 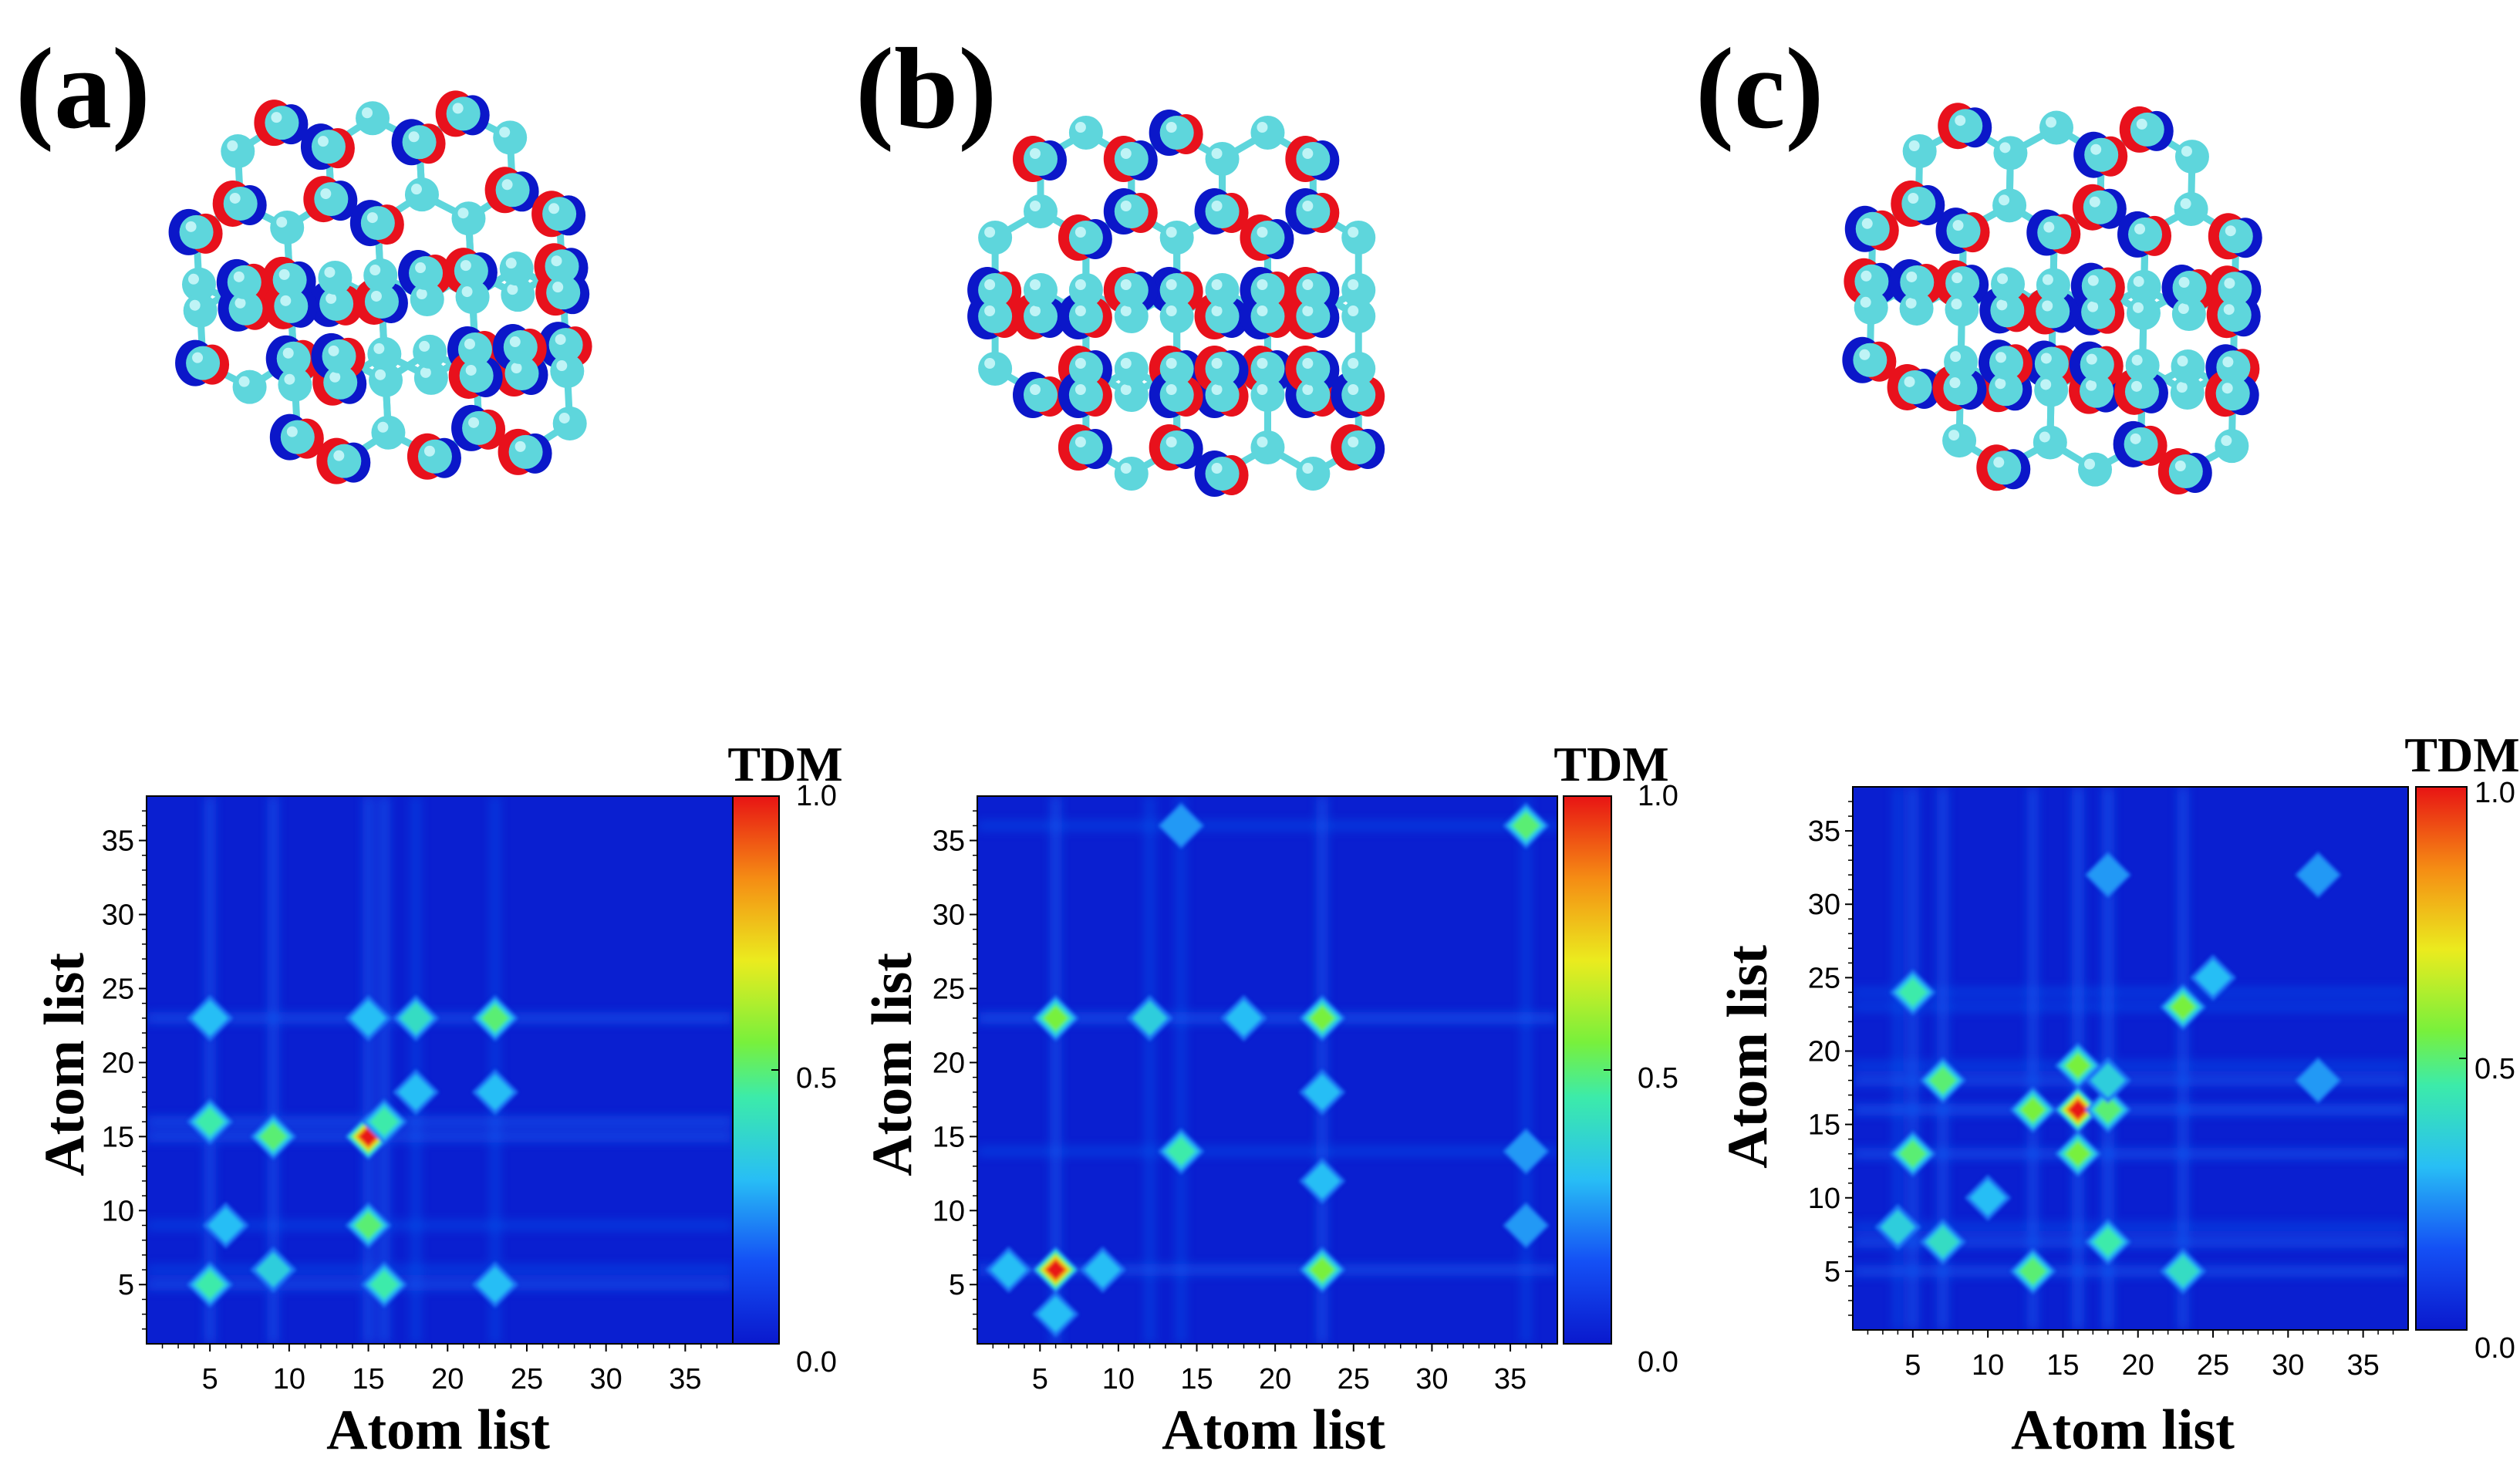 What do you see at coordinates (816, 796) in the screenshot?
I see `colorbar-tick-top-a: 1.0` at bounding box center [816, 796].